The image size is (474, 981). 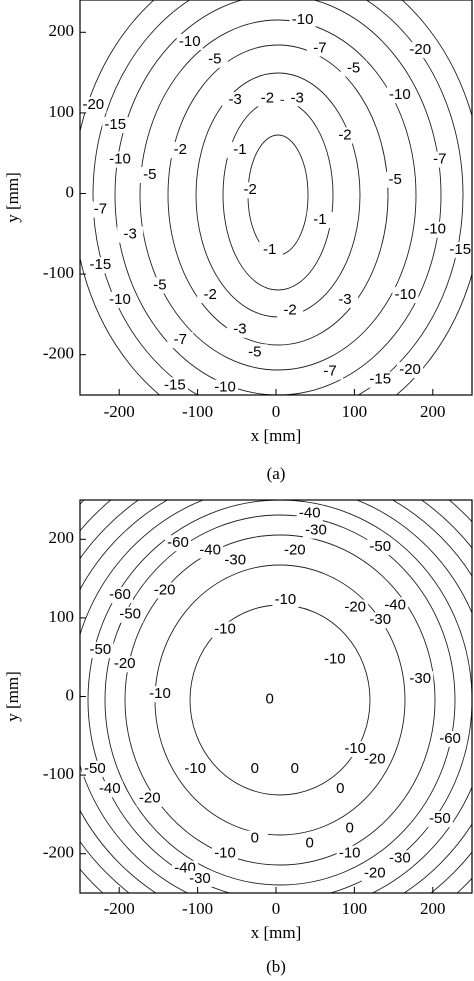 I want to click on x-axis-label: x [mm], so click(x=276, y=932).